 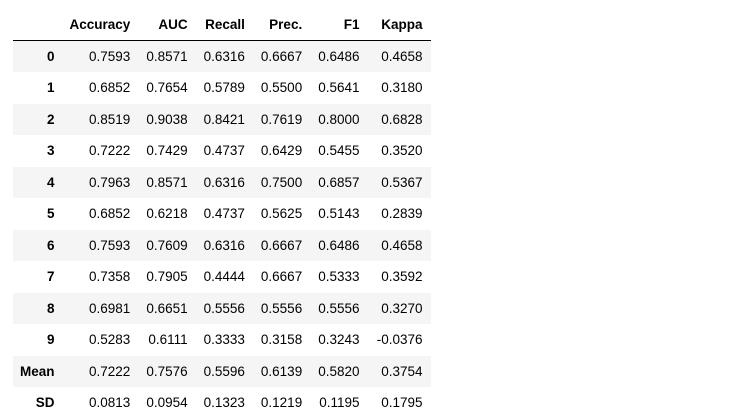 What do you see at coordinates (339, 340) in the screenshot?
I see `cell-f1: 0.3243` at bounding box center [339, 340].